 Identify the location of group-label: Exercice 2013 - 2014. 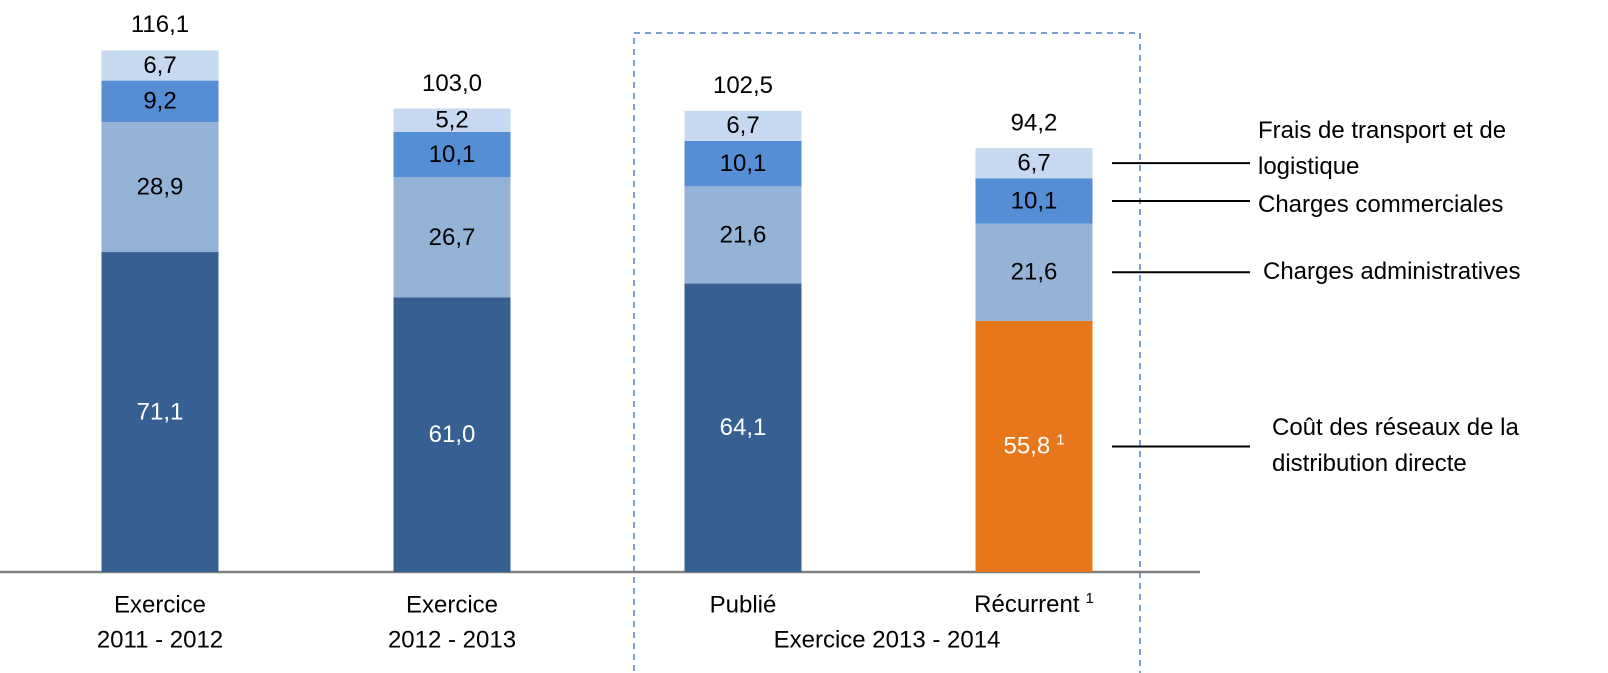
(887, 639).